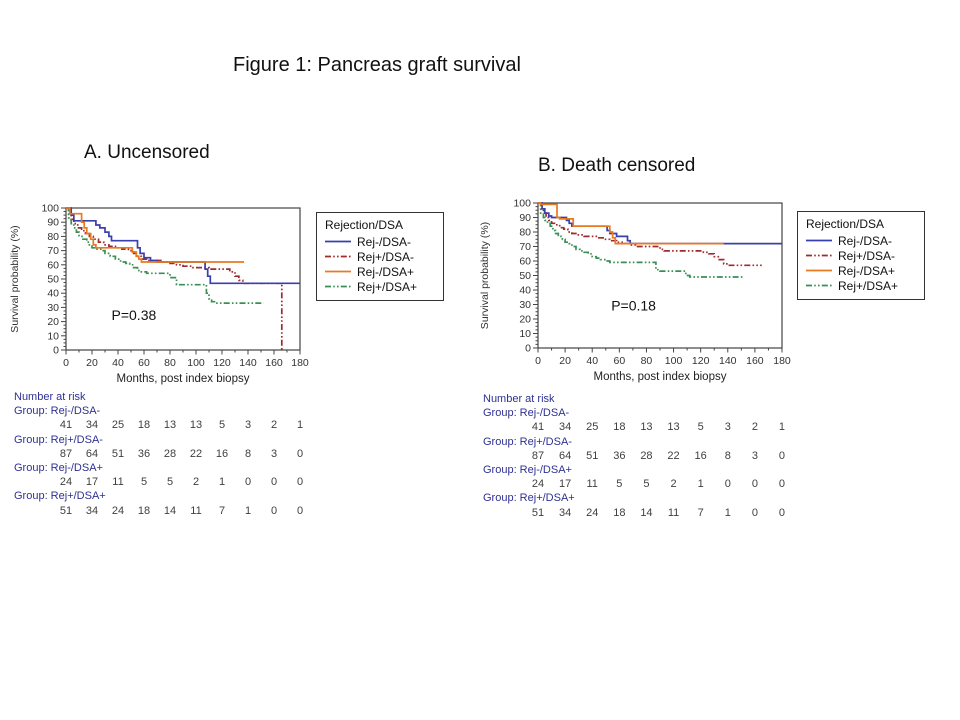 This screenshot has width=960, height=720. What do you see at coordinates (377, 65) in the screenshot?
I see `figure-title: Figure 1: Pancreas graft survival` at bounding box center [377, 65].